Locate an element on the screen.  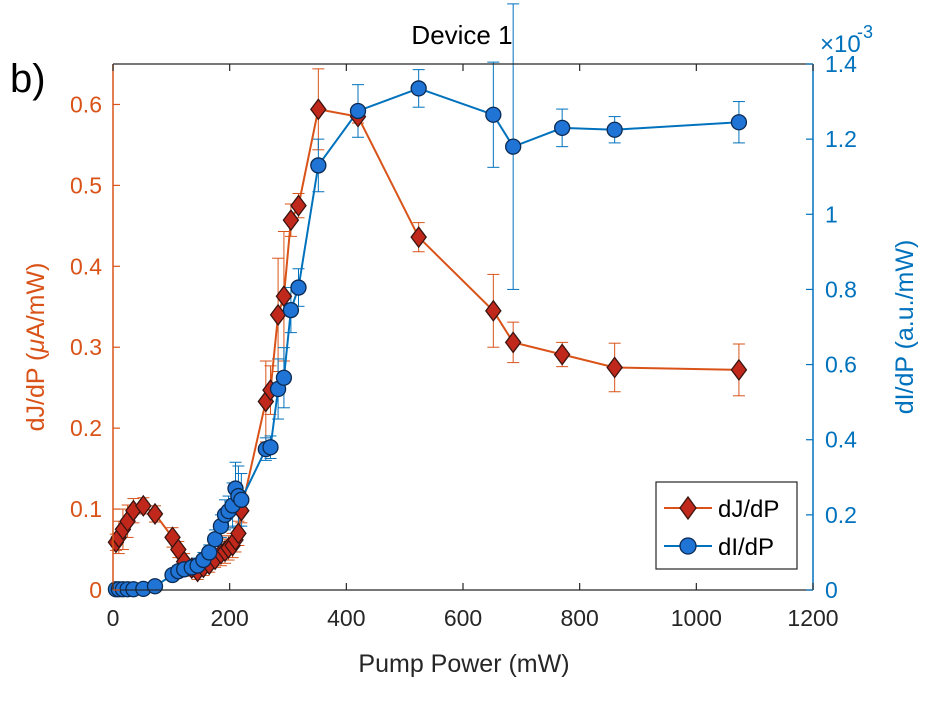
left-y-tick-label: 0.1 is located at coordinates (86, 509).